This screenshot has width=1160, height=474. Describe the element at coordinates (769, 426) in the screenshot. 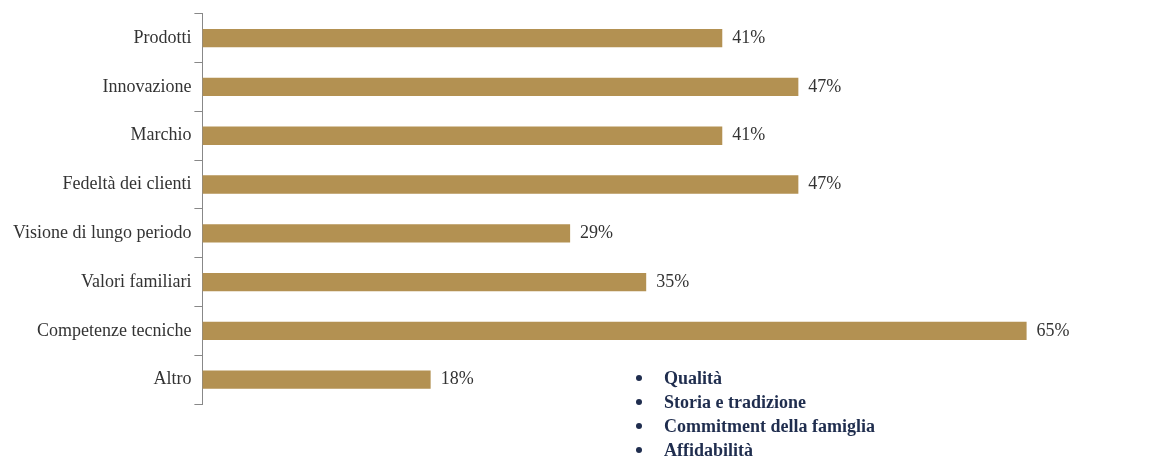

I see `text: Commitment della famiglia` at that location.